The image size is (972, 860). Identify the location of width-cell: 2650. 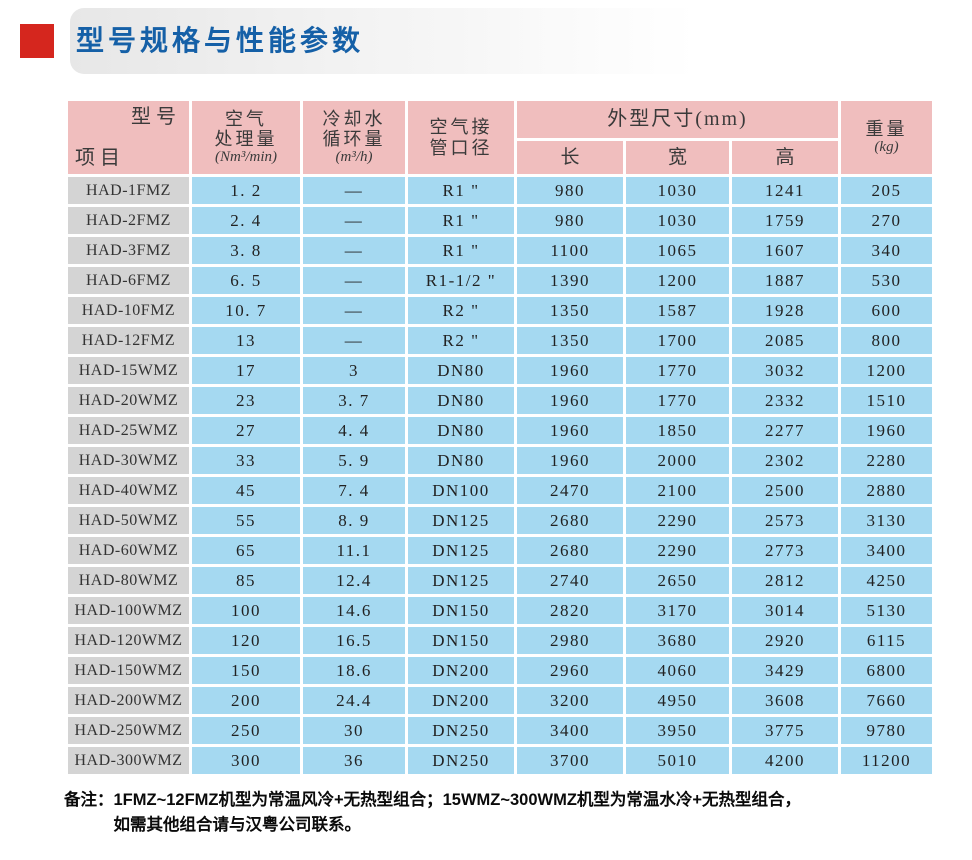
(677, 580).